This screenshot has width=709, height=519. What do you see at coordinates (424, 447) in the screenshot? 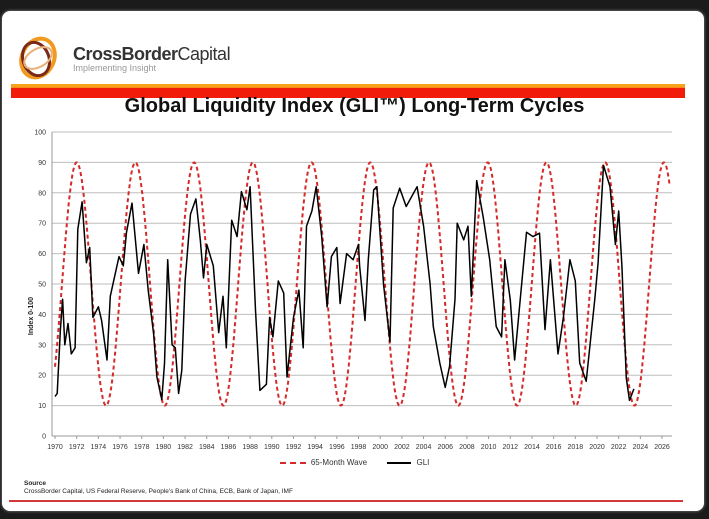
I see `x-tick-label: 2004` at bounding box center [424, 447].